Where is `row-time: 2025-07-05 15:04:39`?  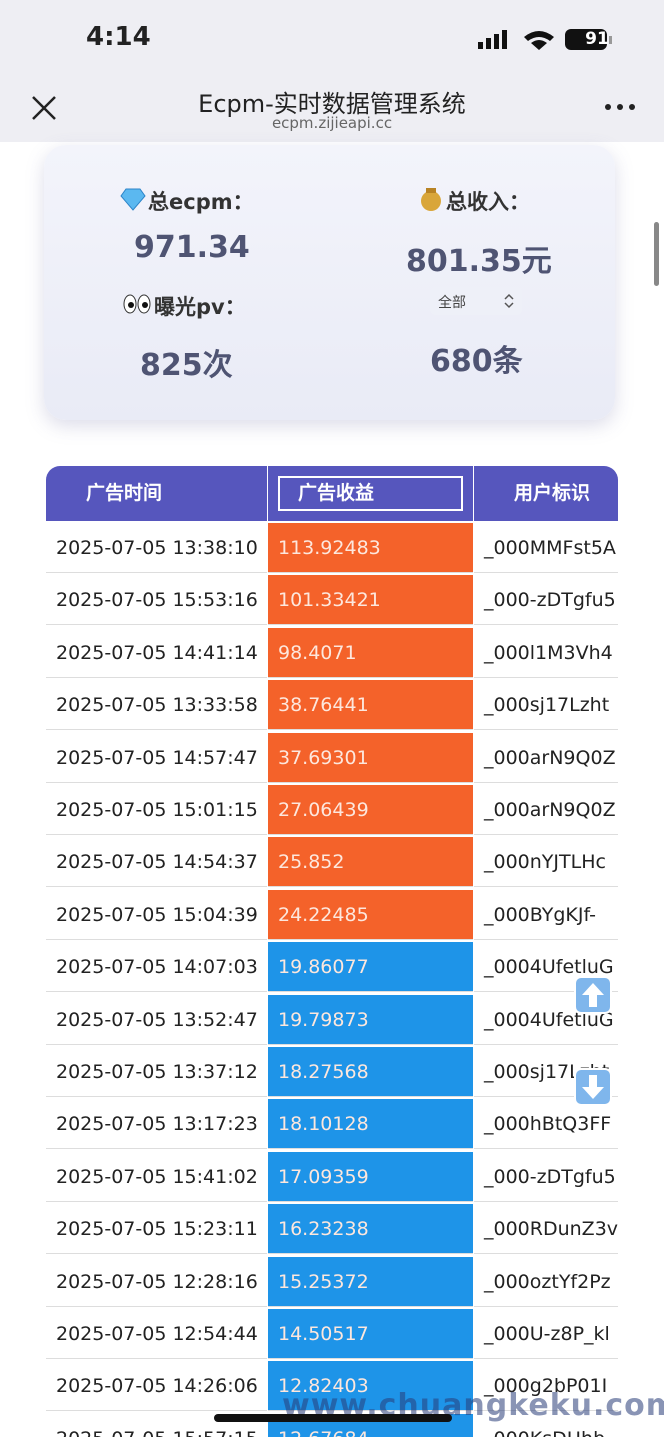
row-time: 2025-07-05 15:04:39 is located at coordinates (156, 914).